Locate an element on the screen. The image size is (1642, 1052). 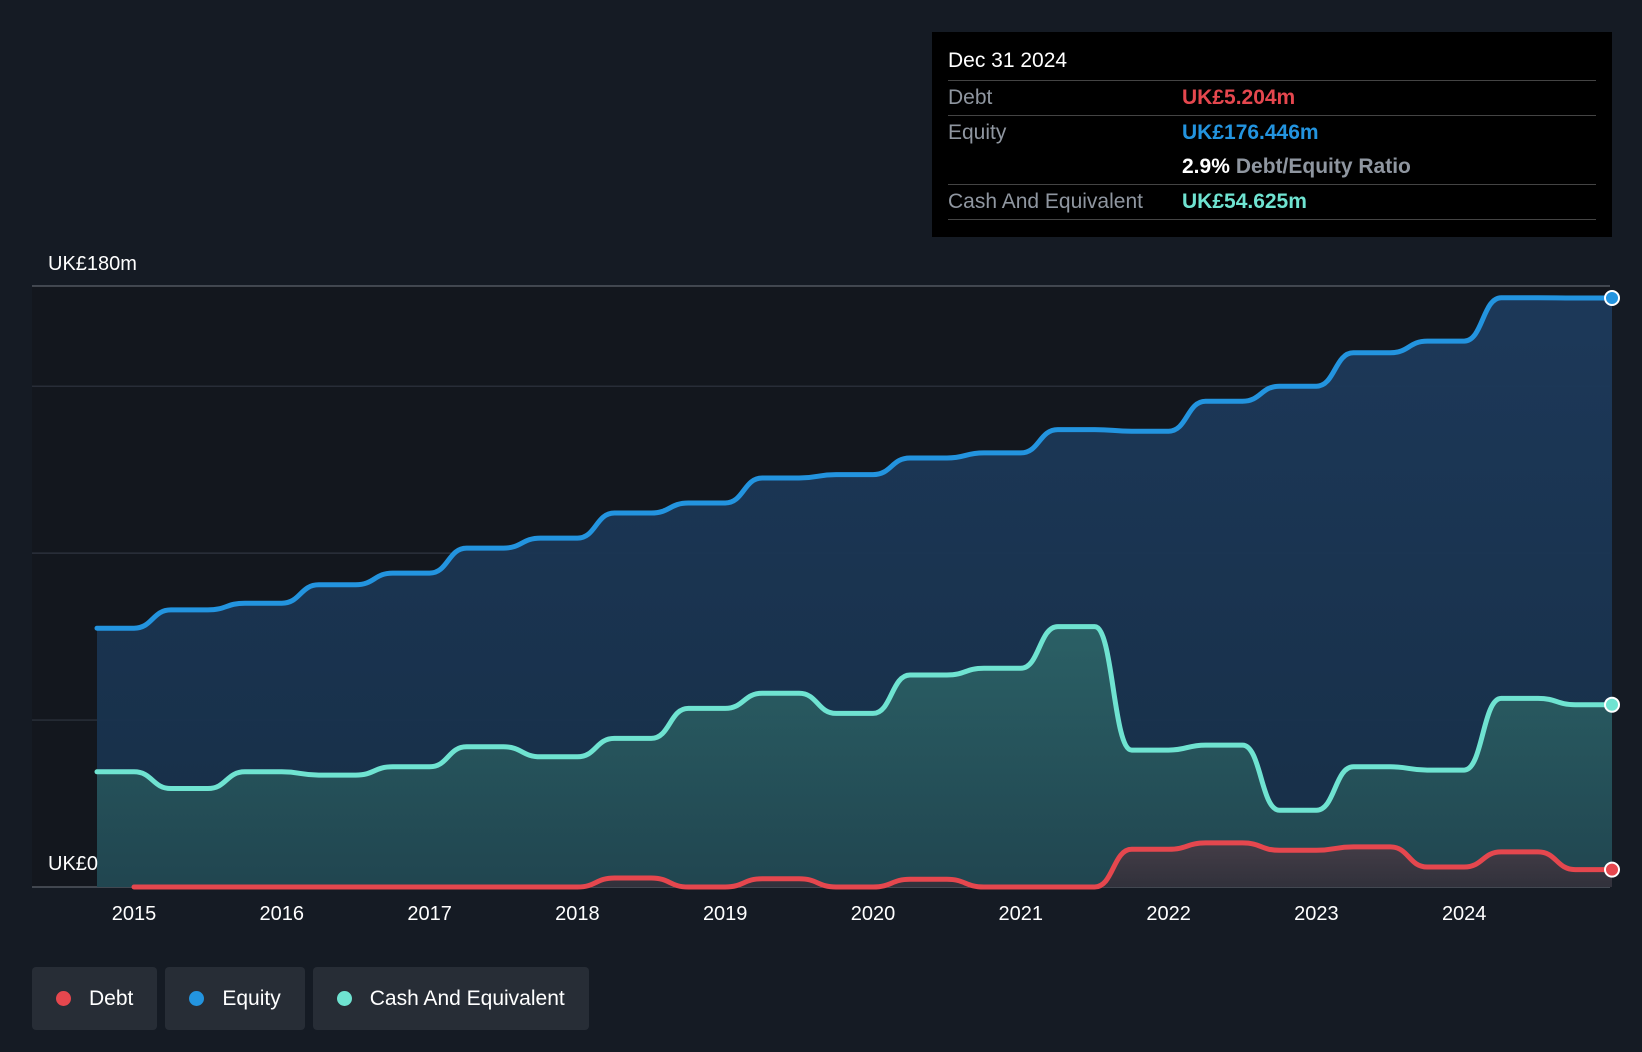
legend-label-equity: Equity is located at coordinates (251, 998).